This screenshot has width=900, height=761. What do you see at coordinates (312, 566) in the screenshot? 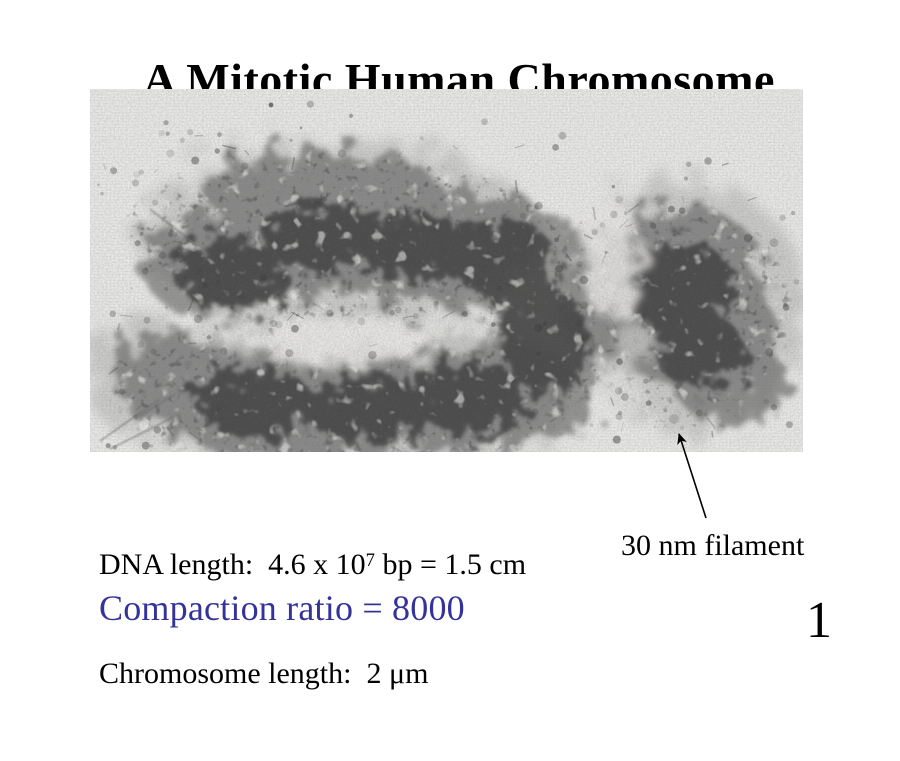
I see `dna-length-line: DNA length: 4.6 x 107 bp = 1.5 cm` at bounding box center [312, 566].